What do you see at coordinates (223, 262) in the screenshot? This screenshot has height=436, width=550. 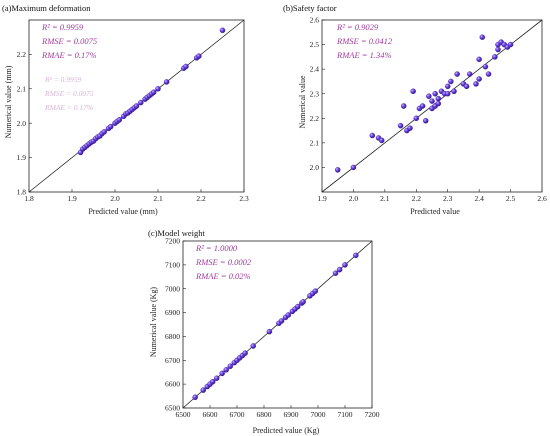 I see `panel-c-rmse-label: RMSE = 0.0002` at bounding box center [223, 262].